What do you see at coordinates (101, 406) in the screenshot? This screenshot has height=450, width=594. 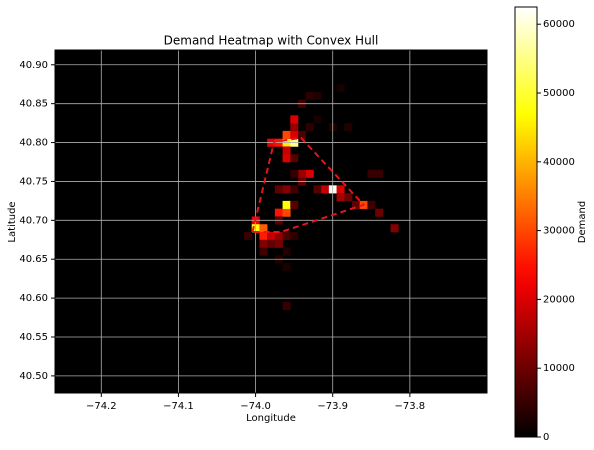 I see `x-tick-label: −74.2` at bounding box center [101, 406].